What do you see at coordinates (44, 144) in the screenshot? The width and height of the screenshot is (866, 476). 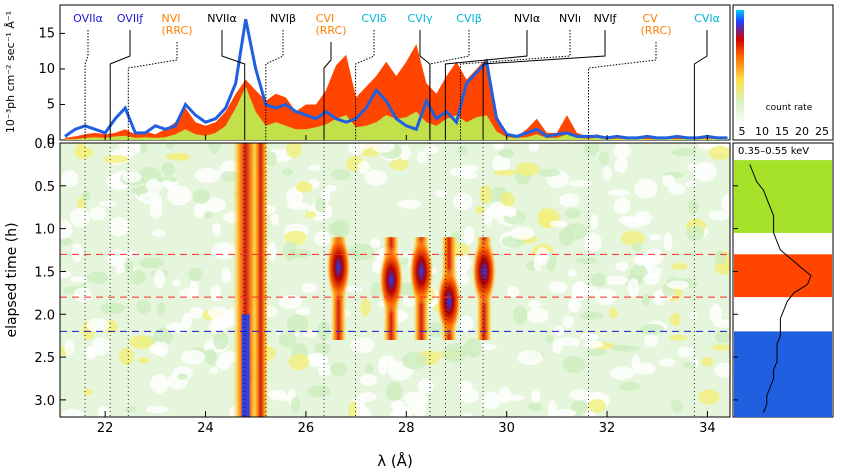 I see `y-tick-label: 0.0` at bounding box center [44, 144].